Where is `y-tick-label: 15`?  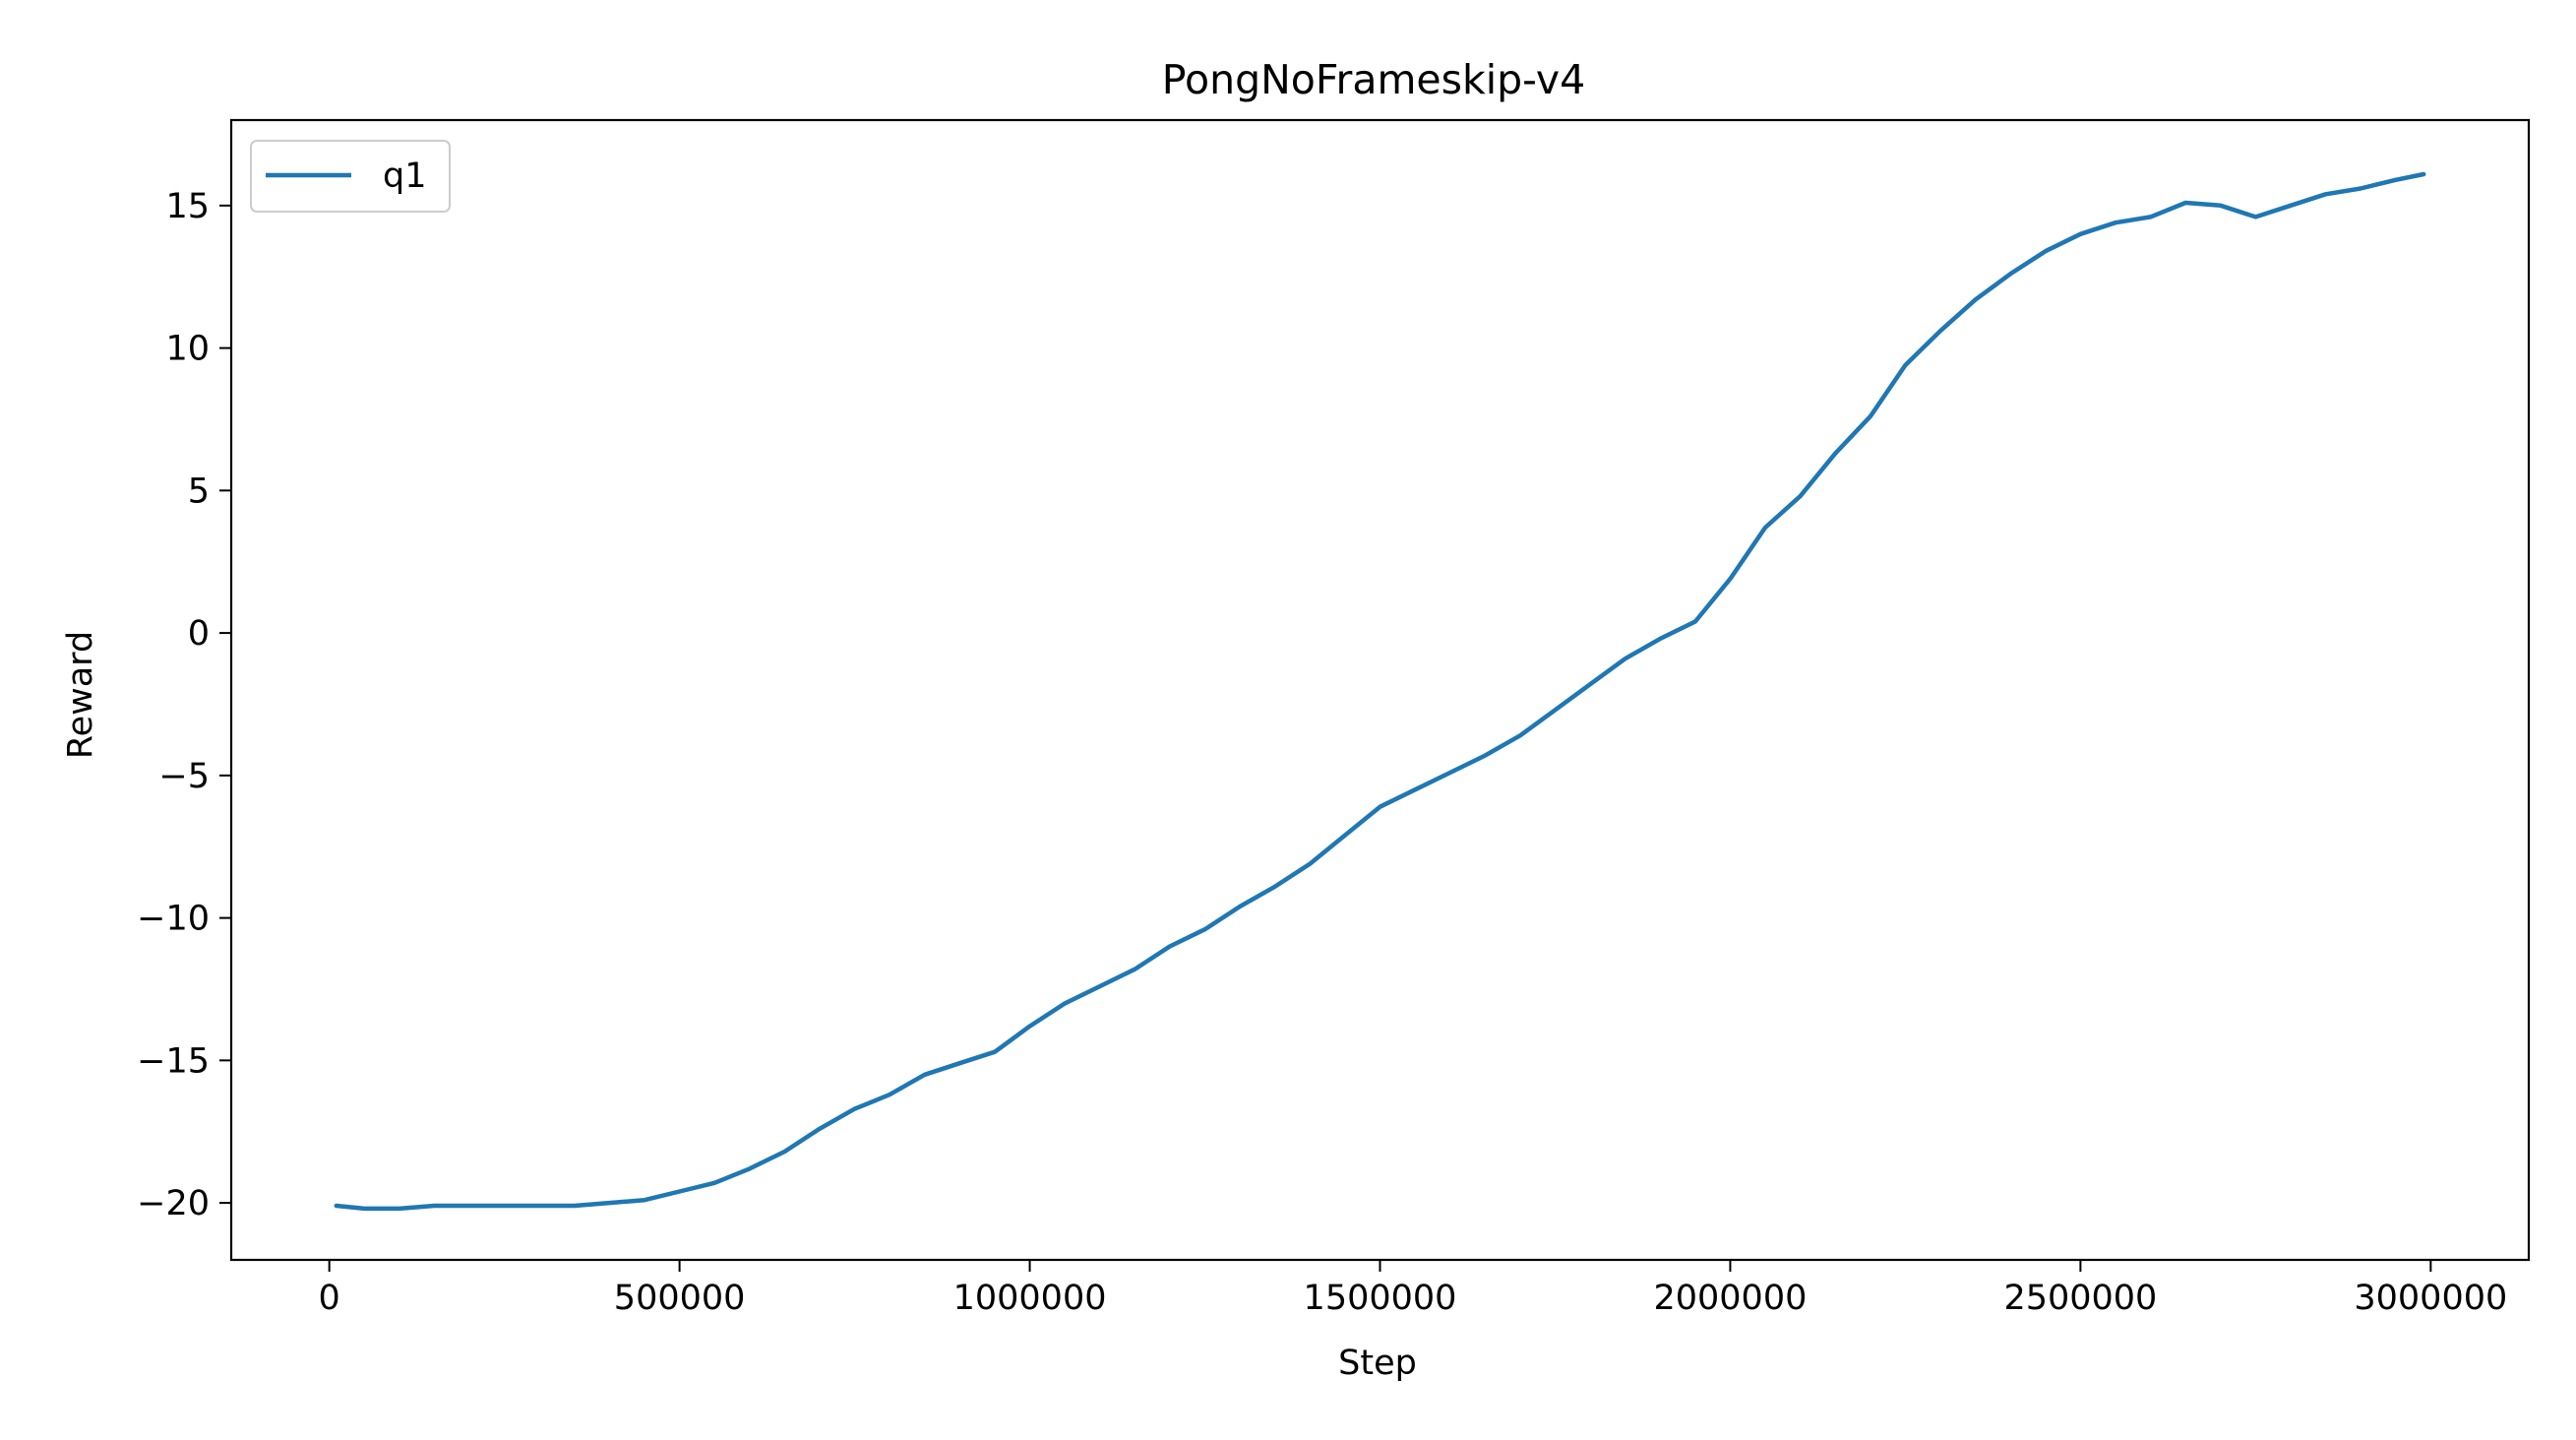 y-tick-label: 15 is located at coordinates (187, 206).